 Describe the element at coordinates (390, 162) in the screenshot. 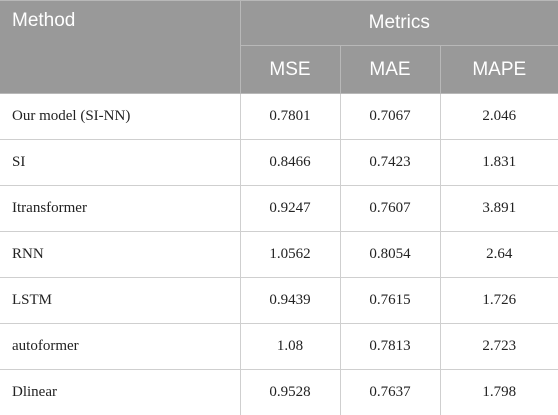

I see `mae-cell: 0.7423` at that location.